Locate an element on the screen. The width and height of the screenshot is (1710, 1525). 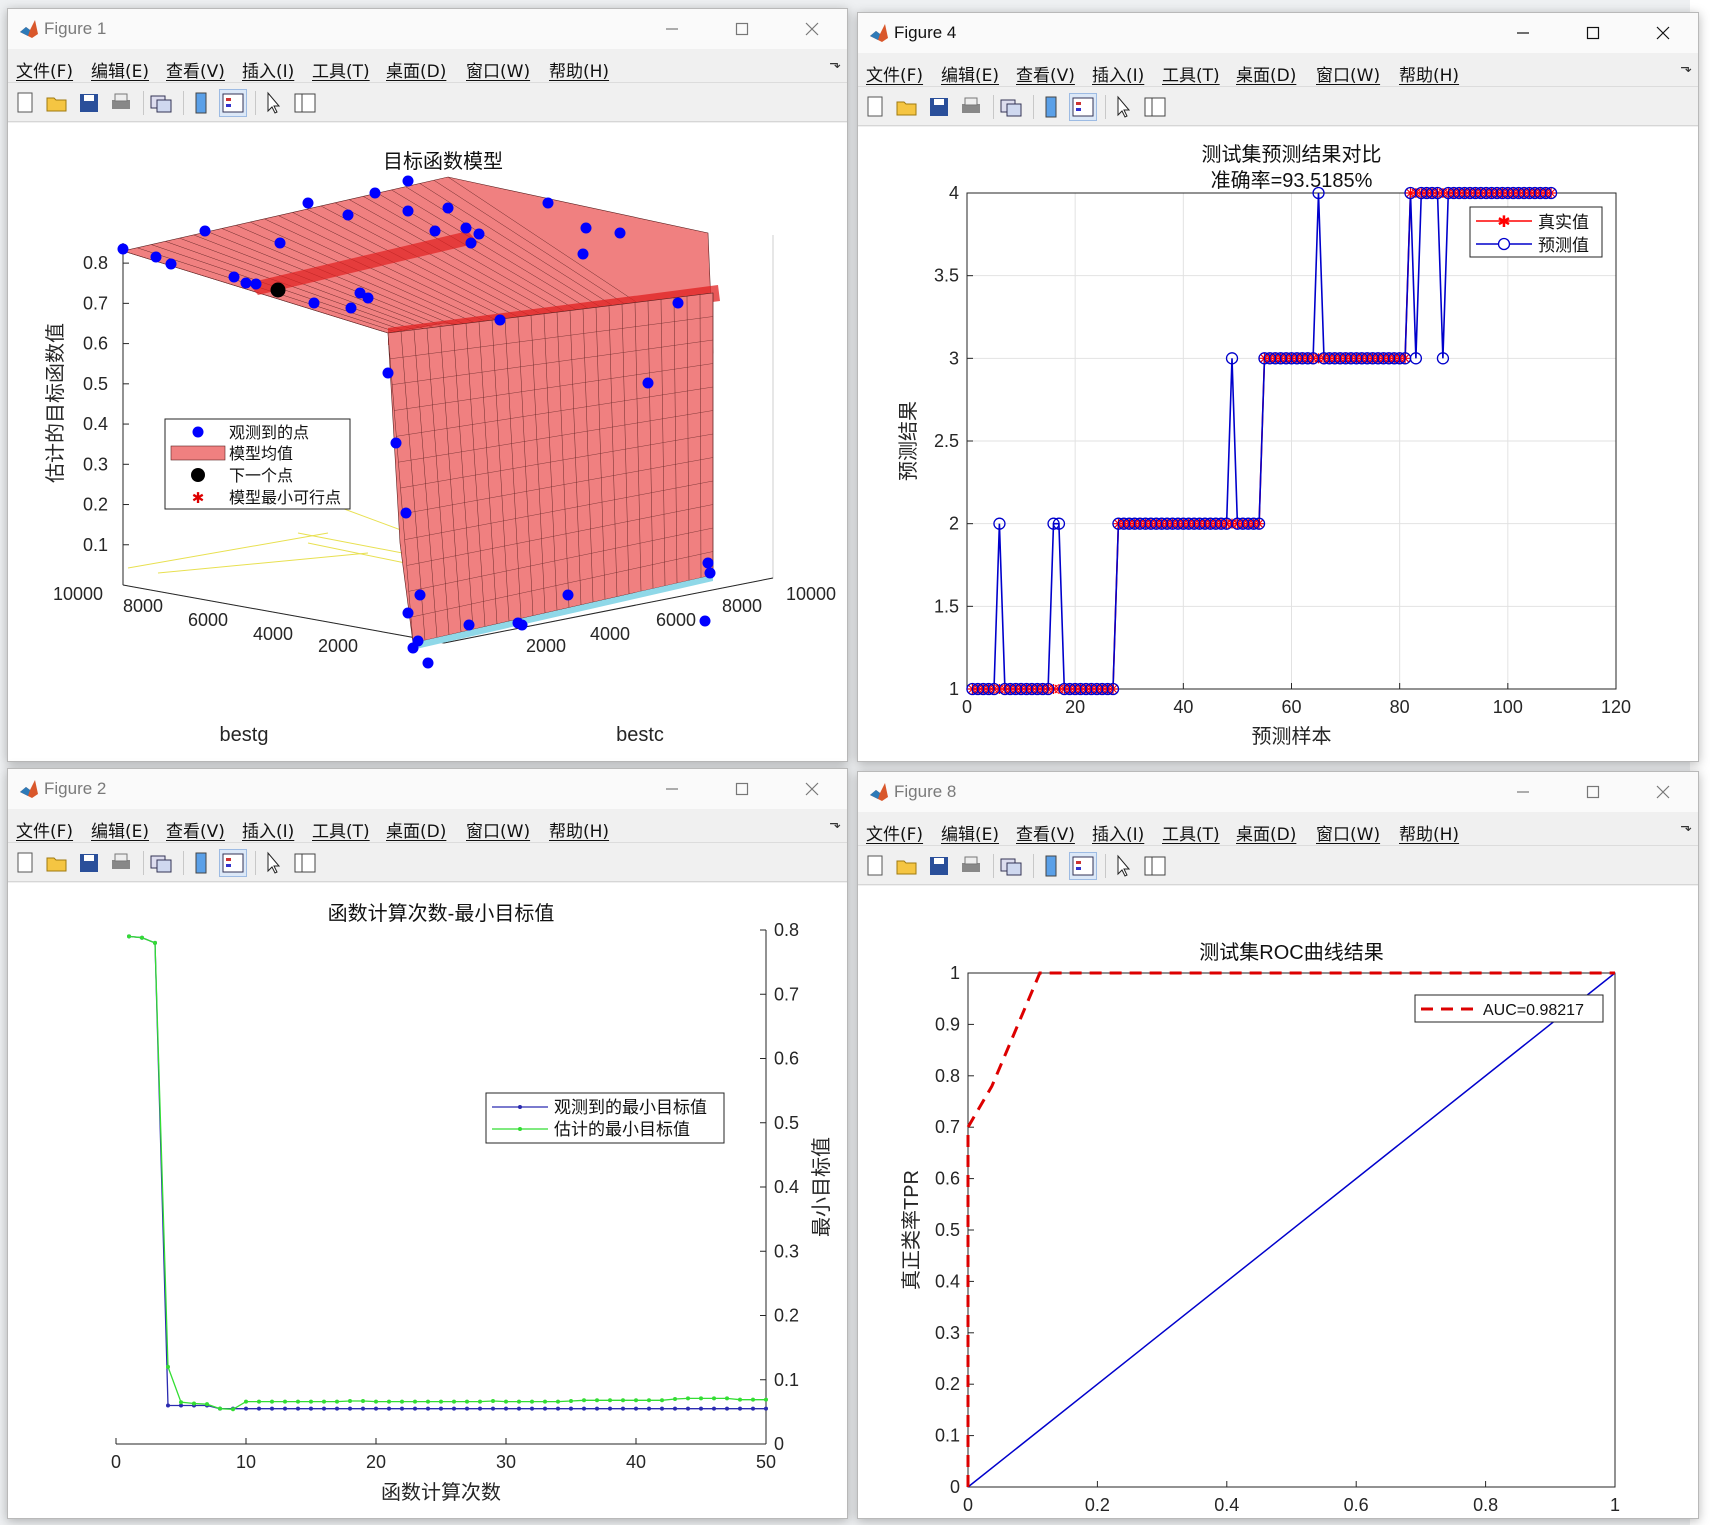
title-bar: Figure 8 is located at coordinates (1278, 792).